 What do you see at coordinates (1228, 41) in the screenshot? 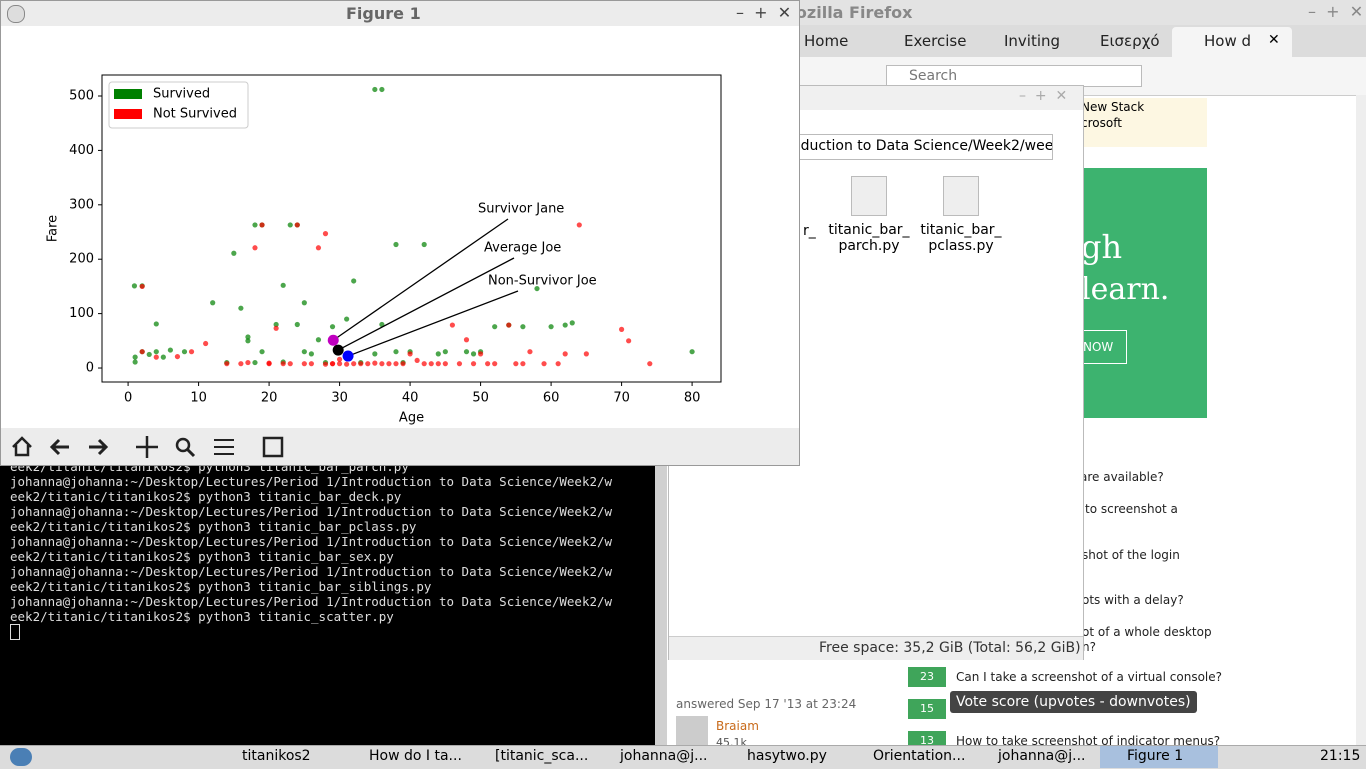
I see `tab: How d` at bounding box center [1228, 41].